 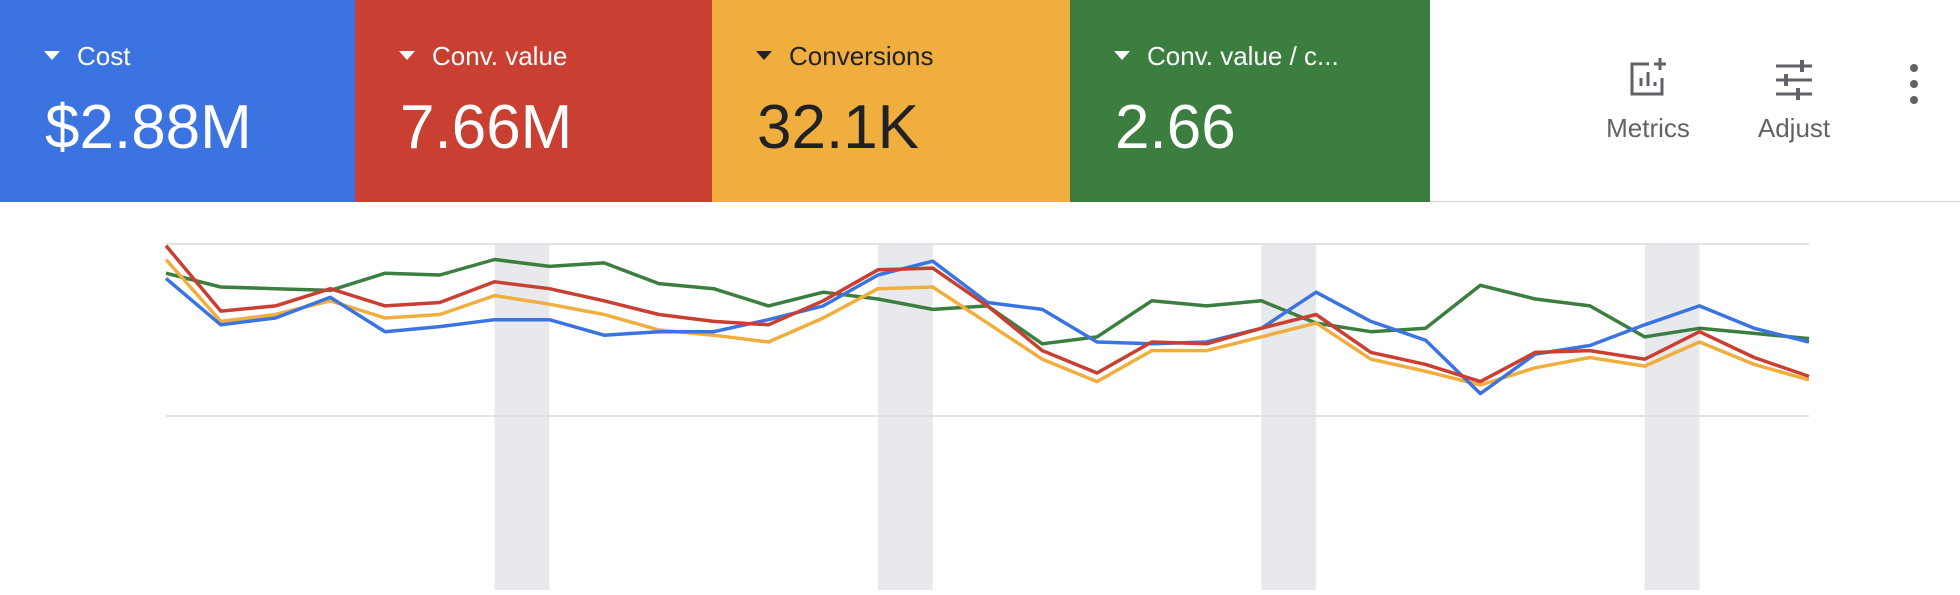 What do you see at coordinates (148, 127) in the screenshot?
I see `card-value: $2.88M` at bounding box center [148, 127].